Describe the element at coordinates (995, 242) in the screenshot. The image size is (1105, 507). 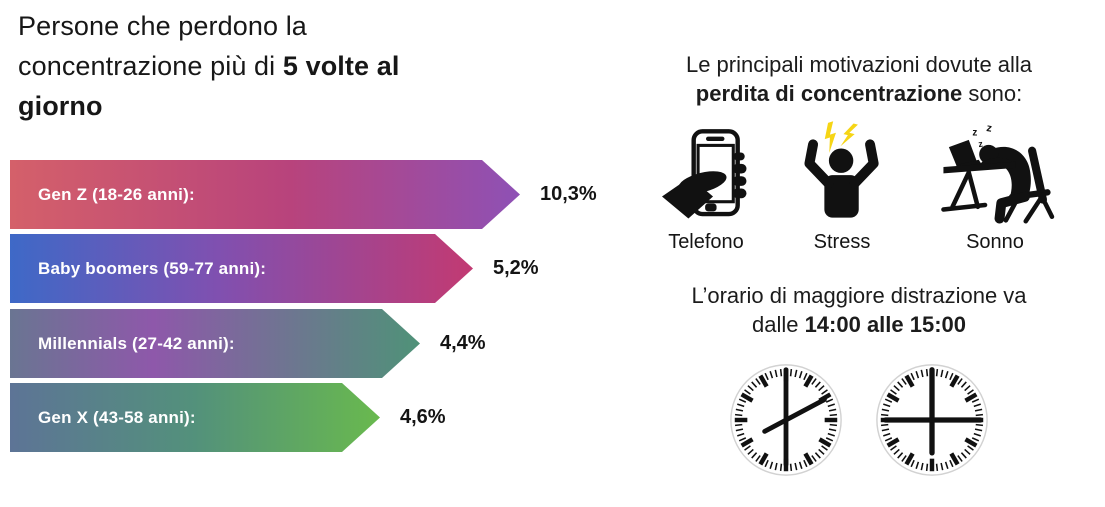
I see `icon-label-sonno: Sonno` at that location.